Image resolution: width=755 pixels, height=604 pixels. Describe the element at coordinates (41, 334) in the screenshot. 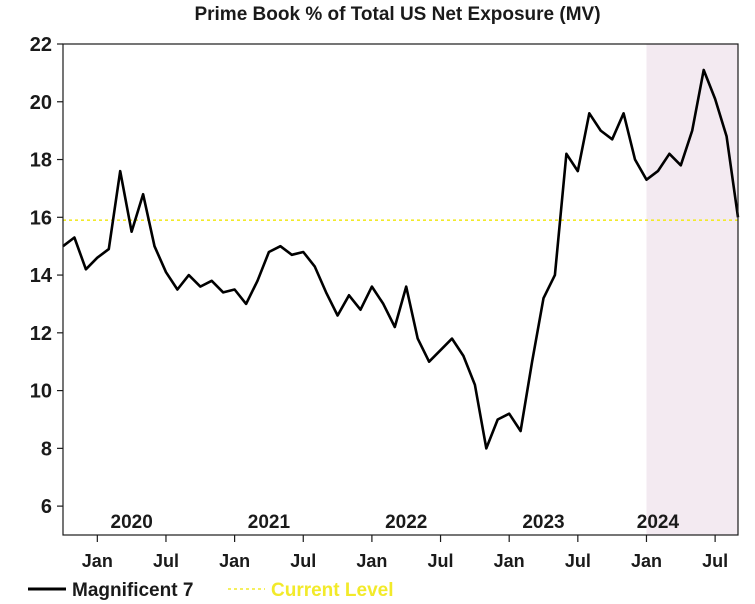

I see `y-tick-label: 12` at that location.